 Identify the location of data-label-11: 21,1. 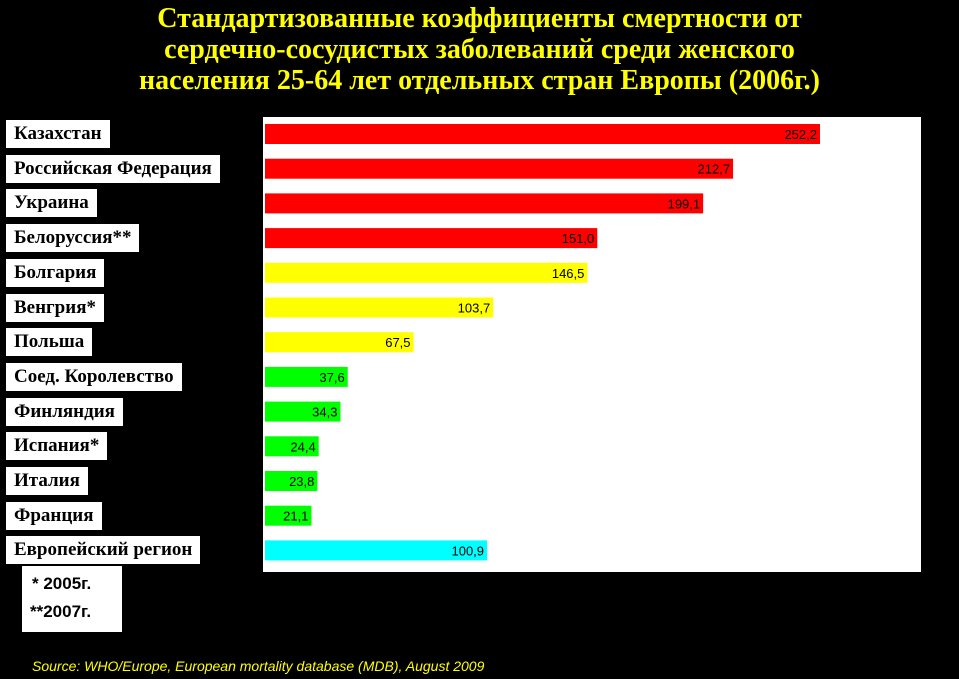
(295, 516).